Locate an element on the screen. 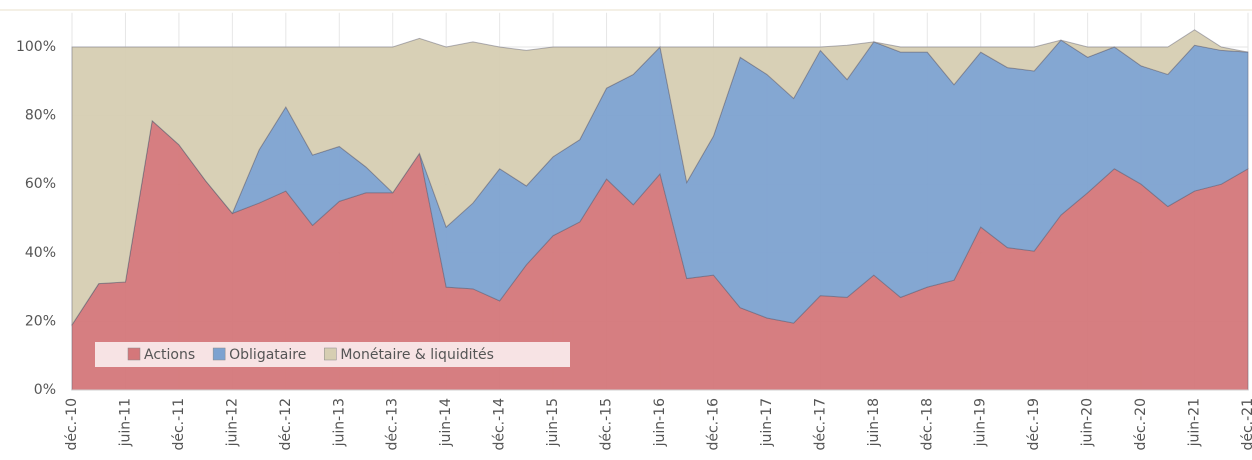 Image resolution: width=1252 pixels, height=460 pixels. x-tick-label: juin-19 is located at coordinates (981, 422).